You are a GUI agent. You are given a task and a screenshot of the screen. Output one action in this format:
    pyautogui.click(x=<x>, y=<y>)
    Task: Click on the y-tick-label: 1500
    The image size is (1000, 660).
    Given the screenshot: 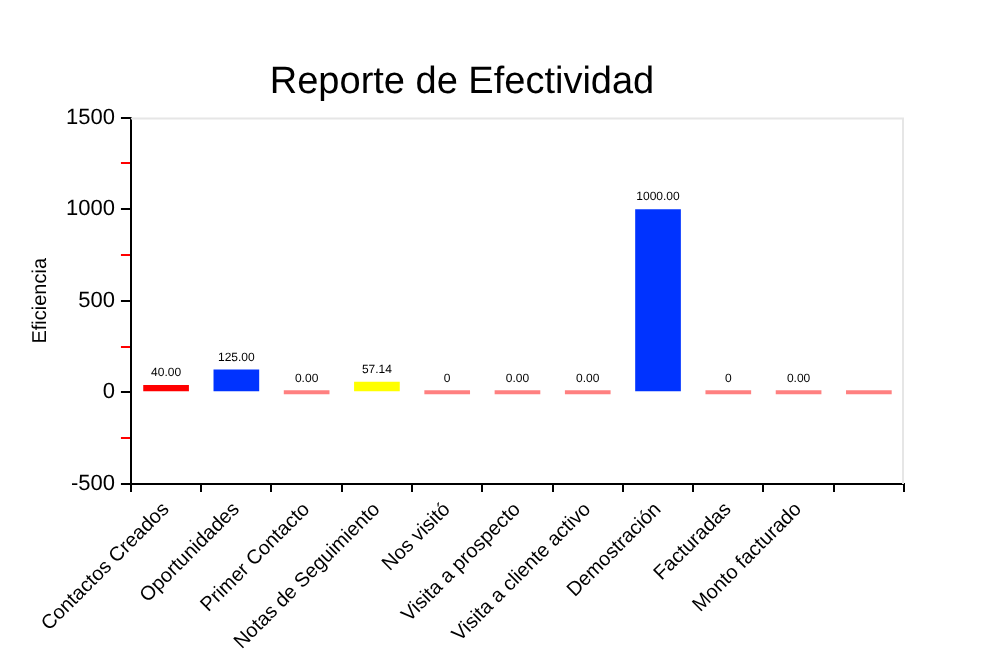 What is the action you would take?
    pyautogui.click(x=90, y=117)
    